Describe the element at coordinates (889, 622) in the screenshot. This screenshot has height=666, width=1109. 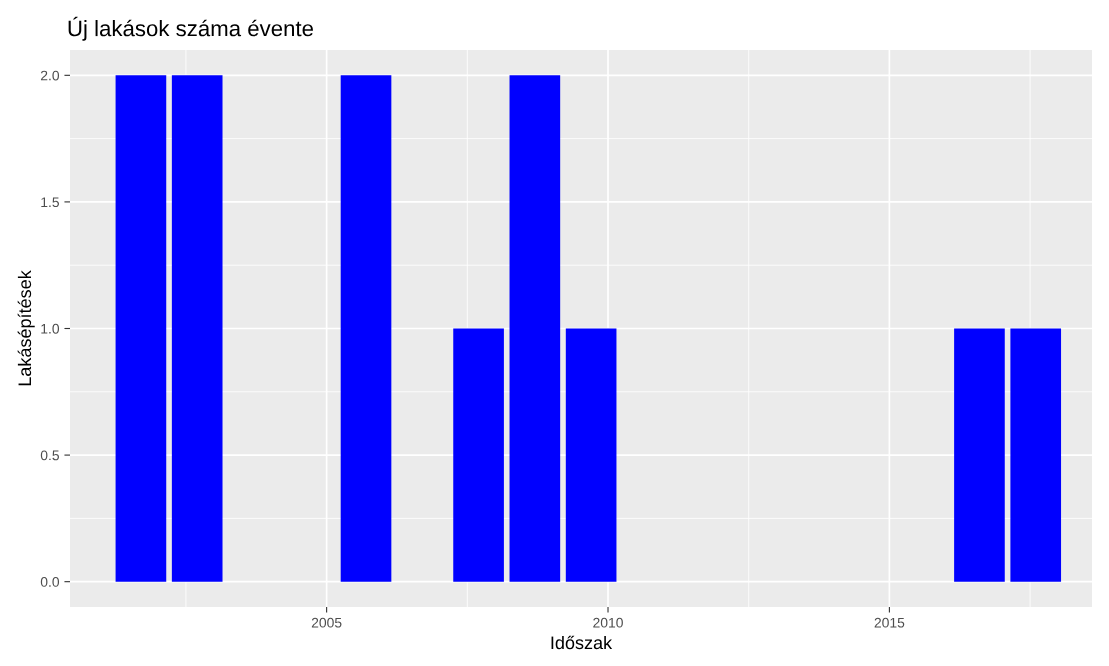
I see `x-tick-label: 2015` at that location.